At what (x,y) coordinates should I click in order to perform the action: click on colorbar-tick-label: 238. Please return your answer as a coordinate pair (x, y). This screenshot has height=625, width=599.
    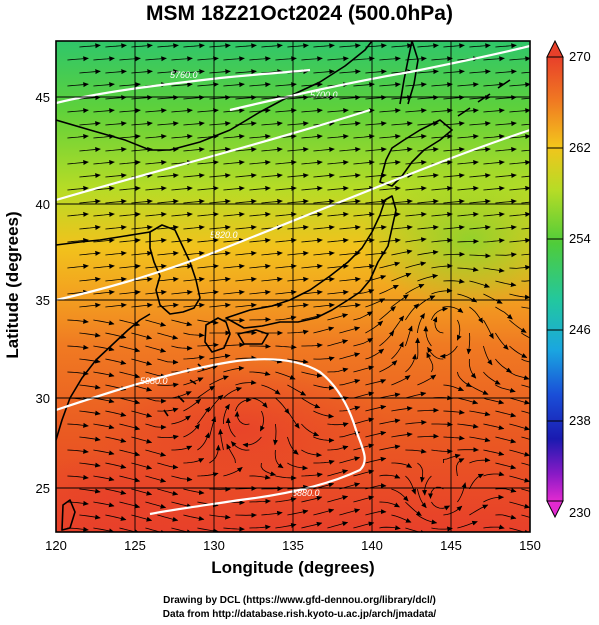
    Looking at the image, I should click on (580, 420).